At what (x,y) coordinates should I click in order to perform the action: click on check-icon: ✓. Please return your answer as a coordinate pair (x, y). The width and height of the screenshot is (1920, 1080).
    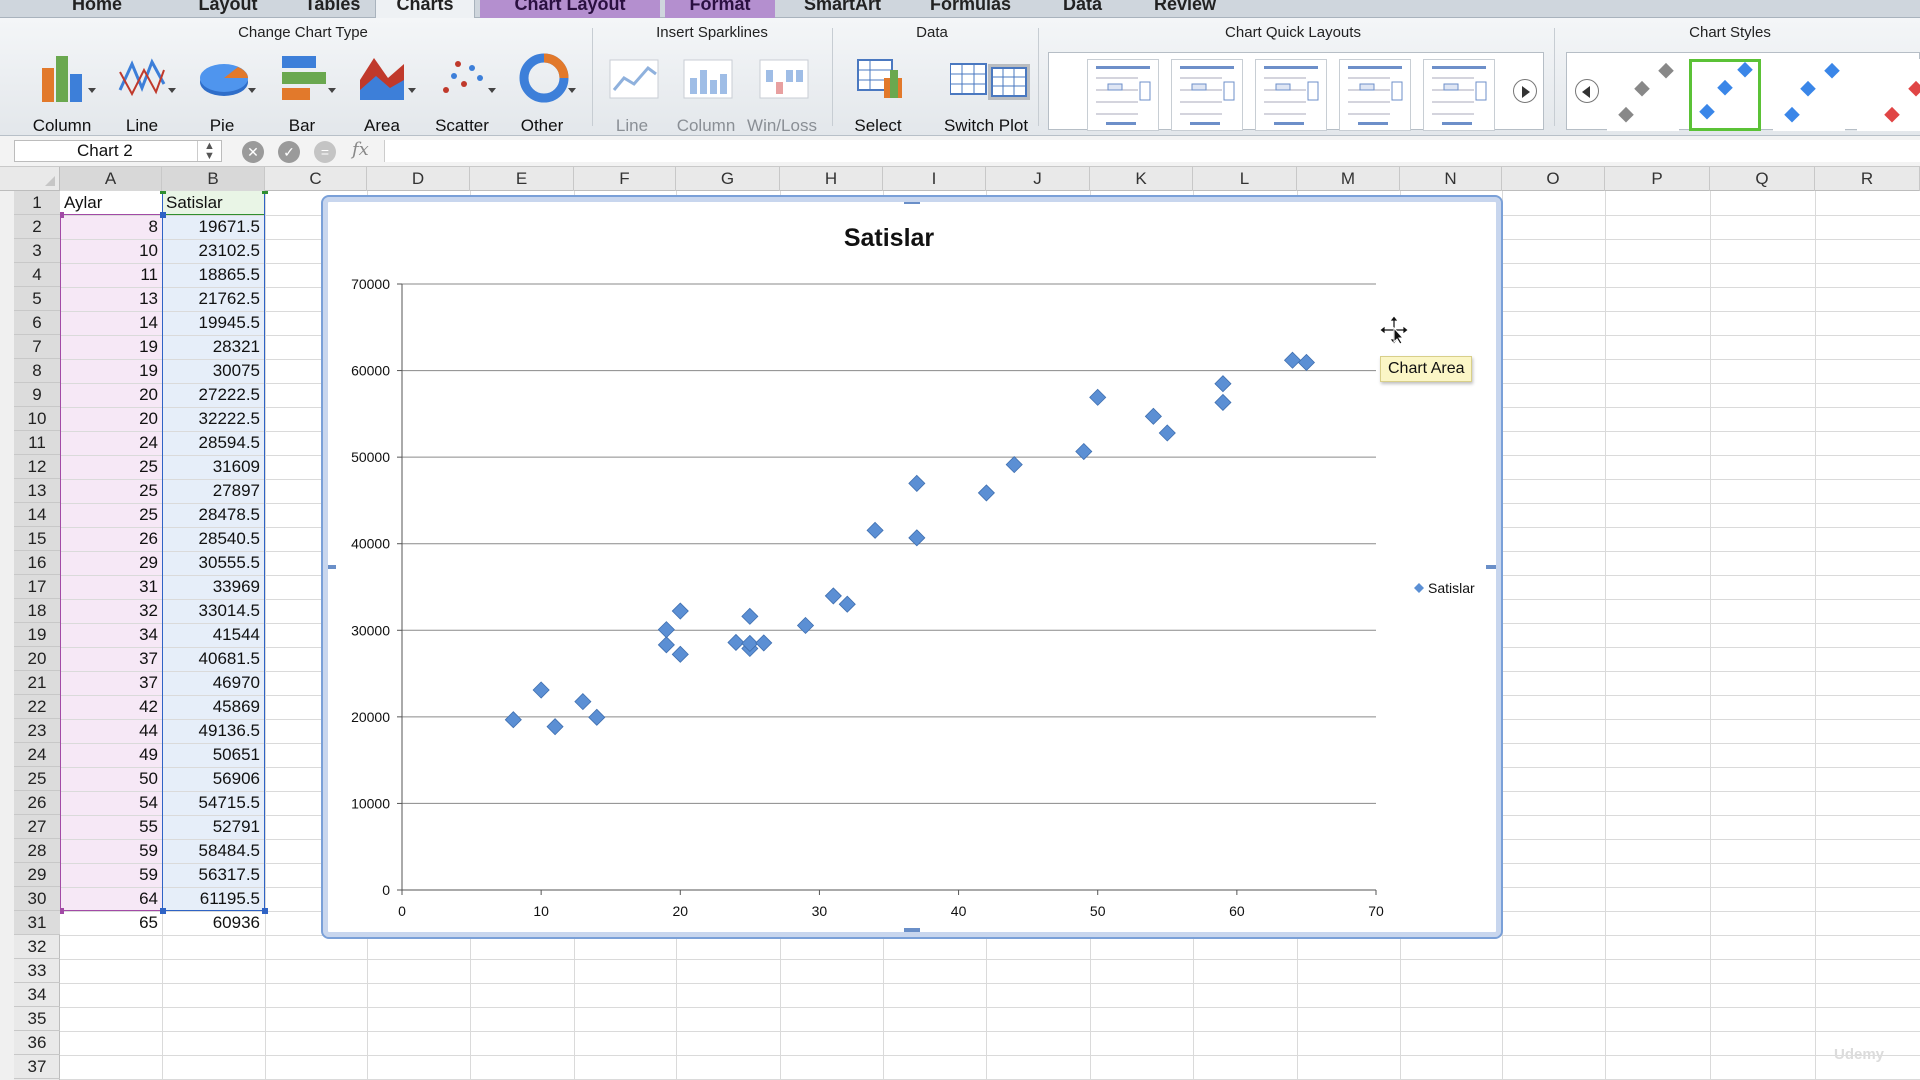
    Looking at the image, I should click on (289, 152).